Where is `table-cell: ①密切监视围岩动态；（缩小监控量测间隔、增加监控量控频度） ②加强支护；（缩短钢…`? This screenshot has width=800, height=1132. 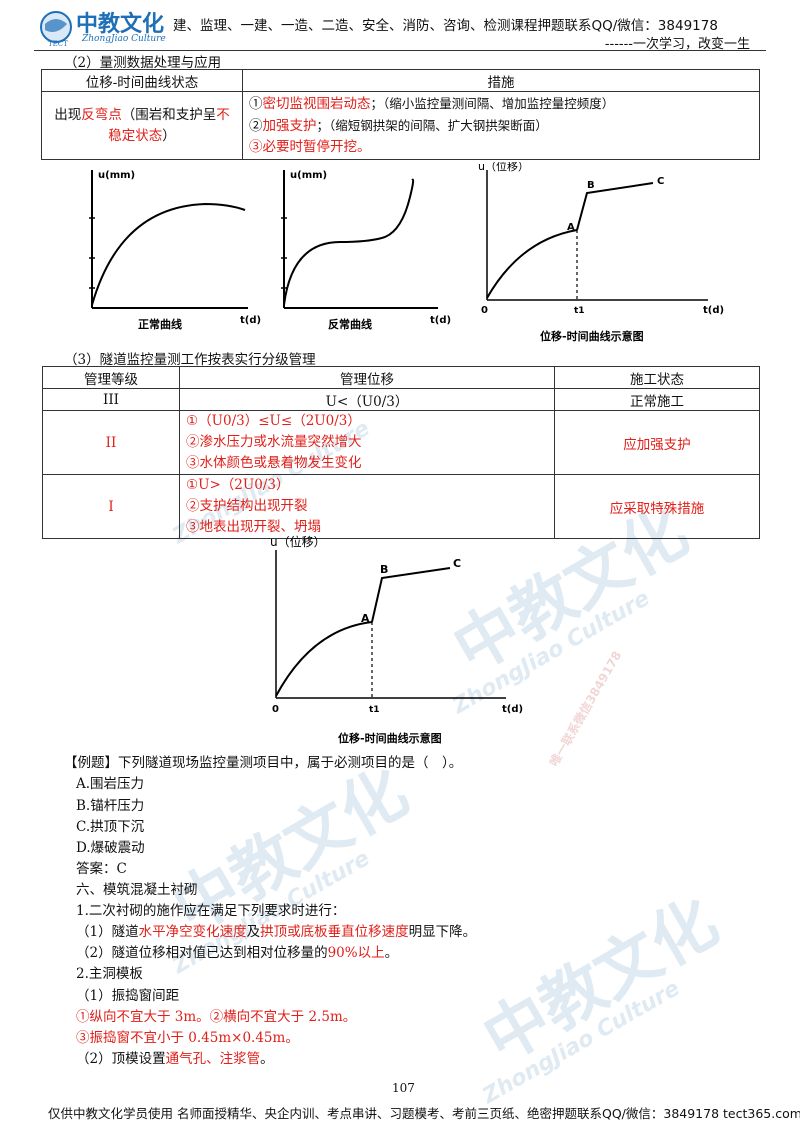 table-cell: ①密切监视围岩动态；（缩小监控量测间隔、增加监控量控频度） ②加强支护；（缩短钢… is located at coordinates (501, 125).